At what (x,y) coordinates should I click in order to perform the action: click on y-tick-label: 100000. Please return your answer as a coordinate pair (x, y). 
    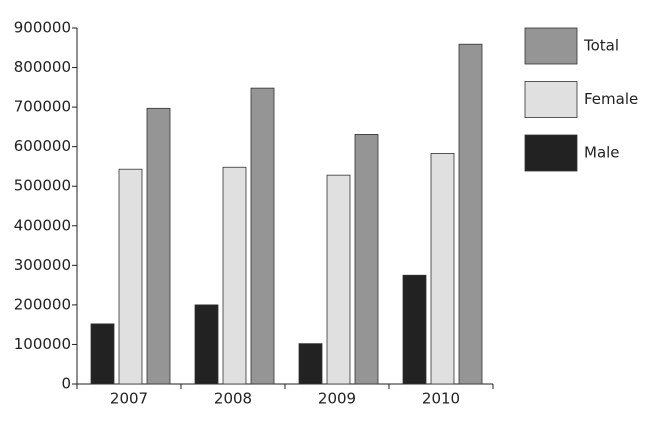
    Looking at the image, I should click on (42, 344).